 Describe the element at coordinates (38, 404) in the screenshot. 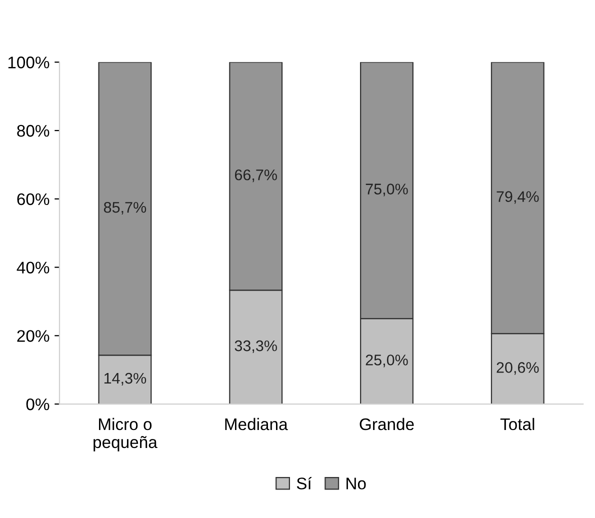

I see `y-tick-label: 0%` at that location.